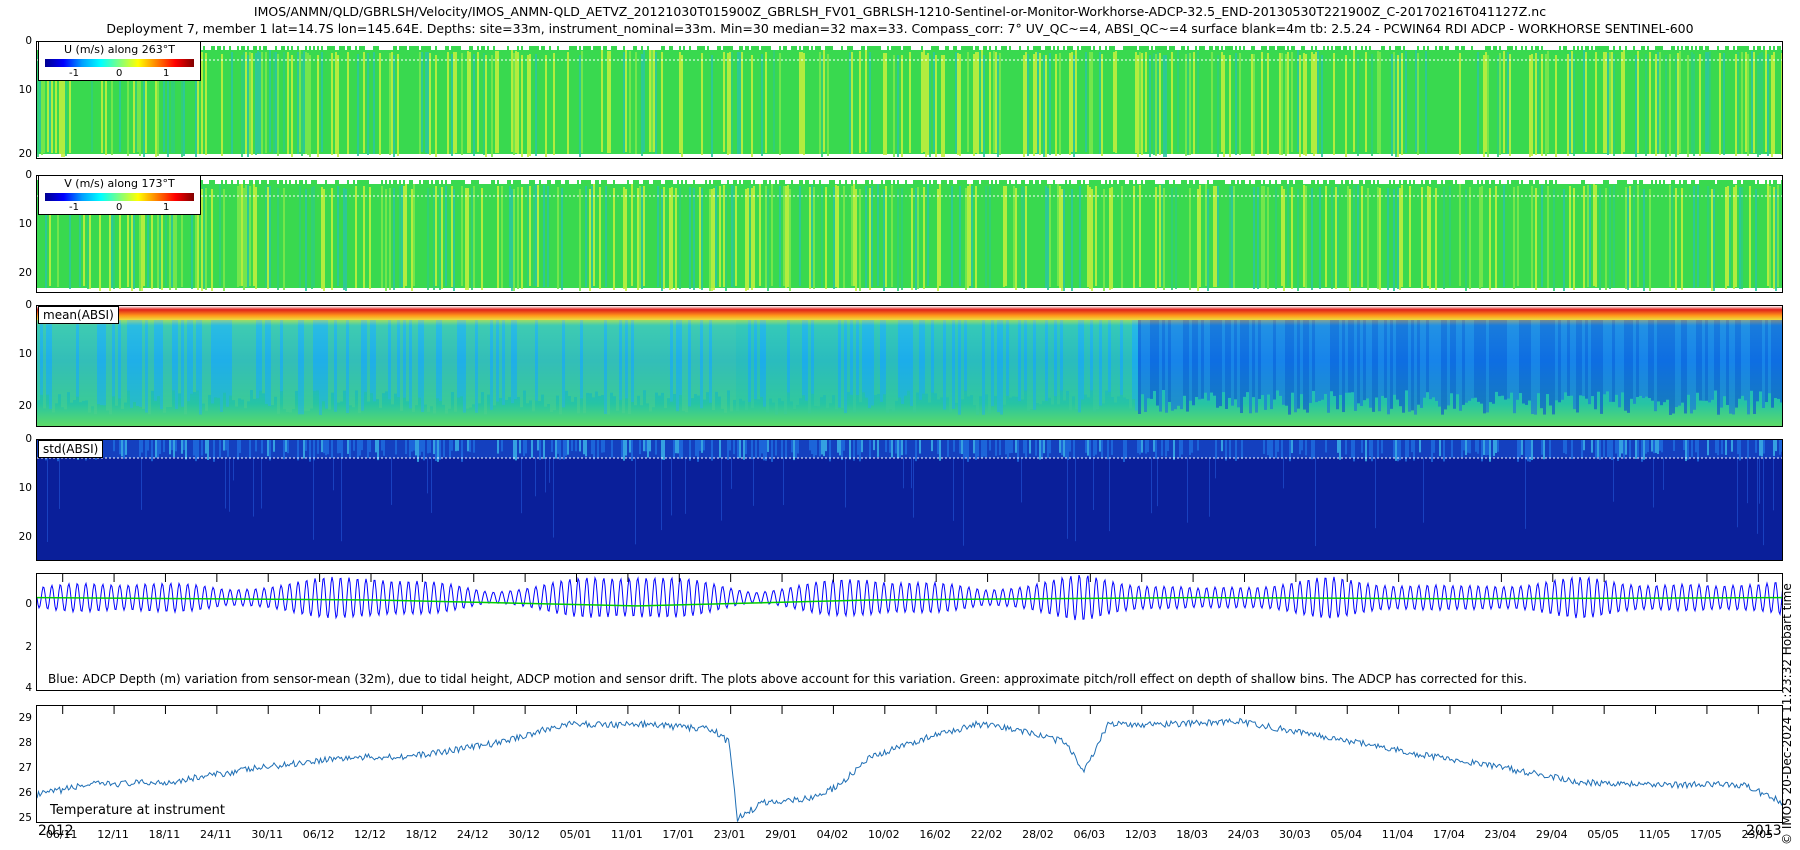  I want to click on u-cbar-tick: 0, so click(119, 73).